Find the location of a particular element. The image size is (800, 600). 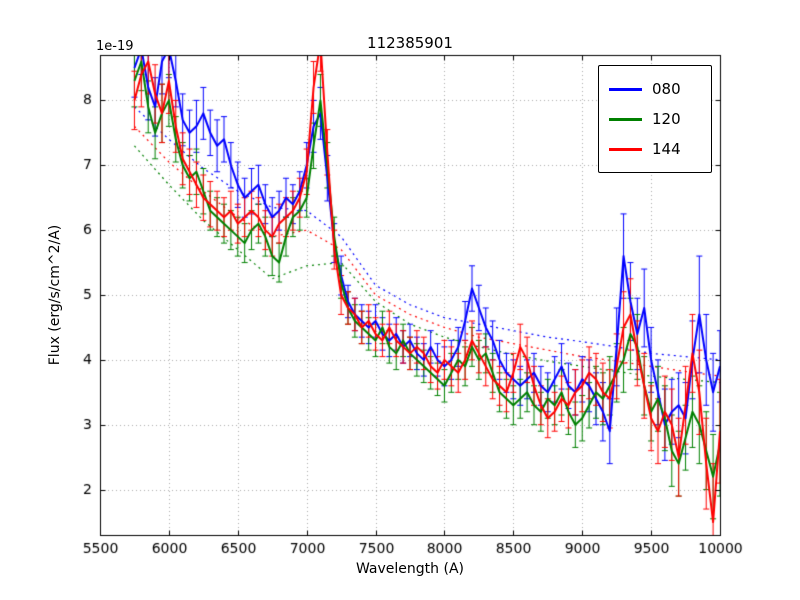

legend-label: 120 is located at coordinates (666, 119).